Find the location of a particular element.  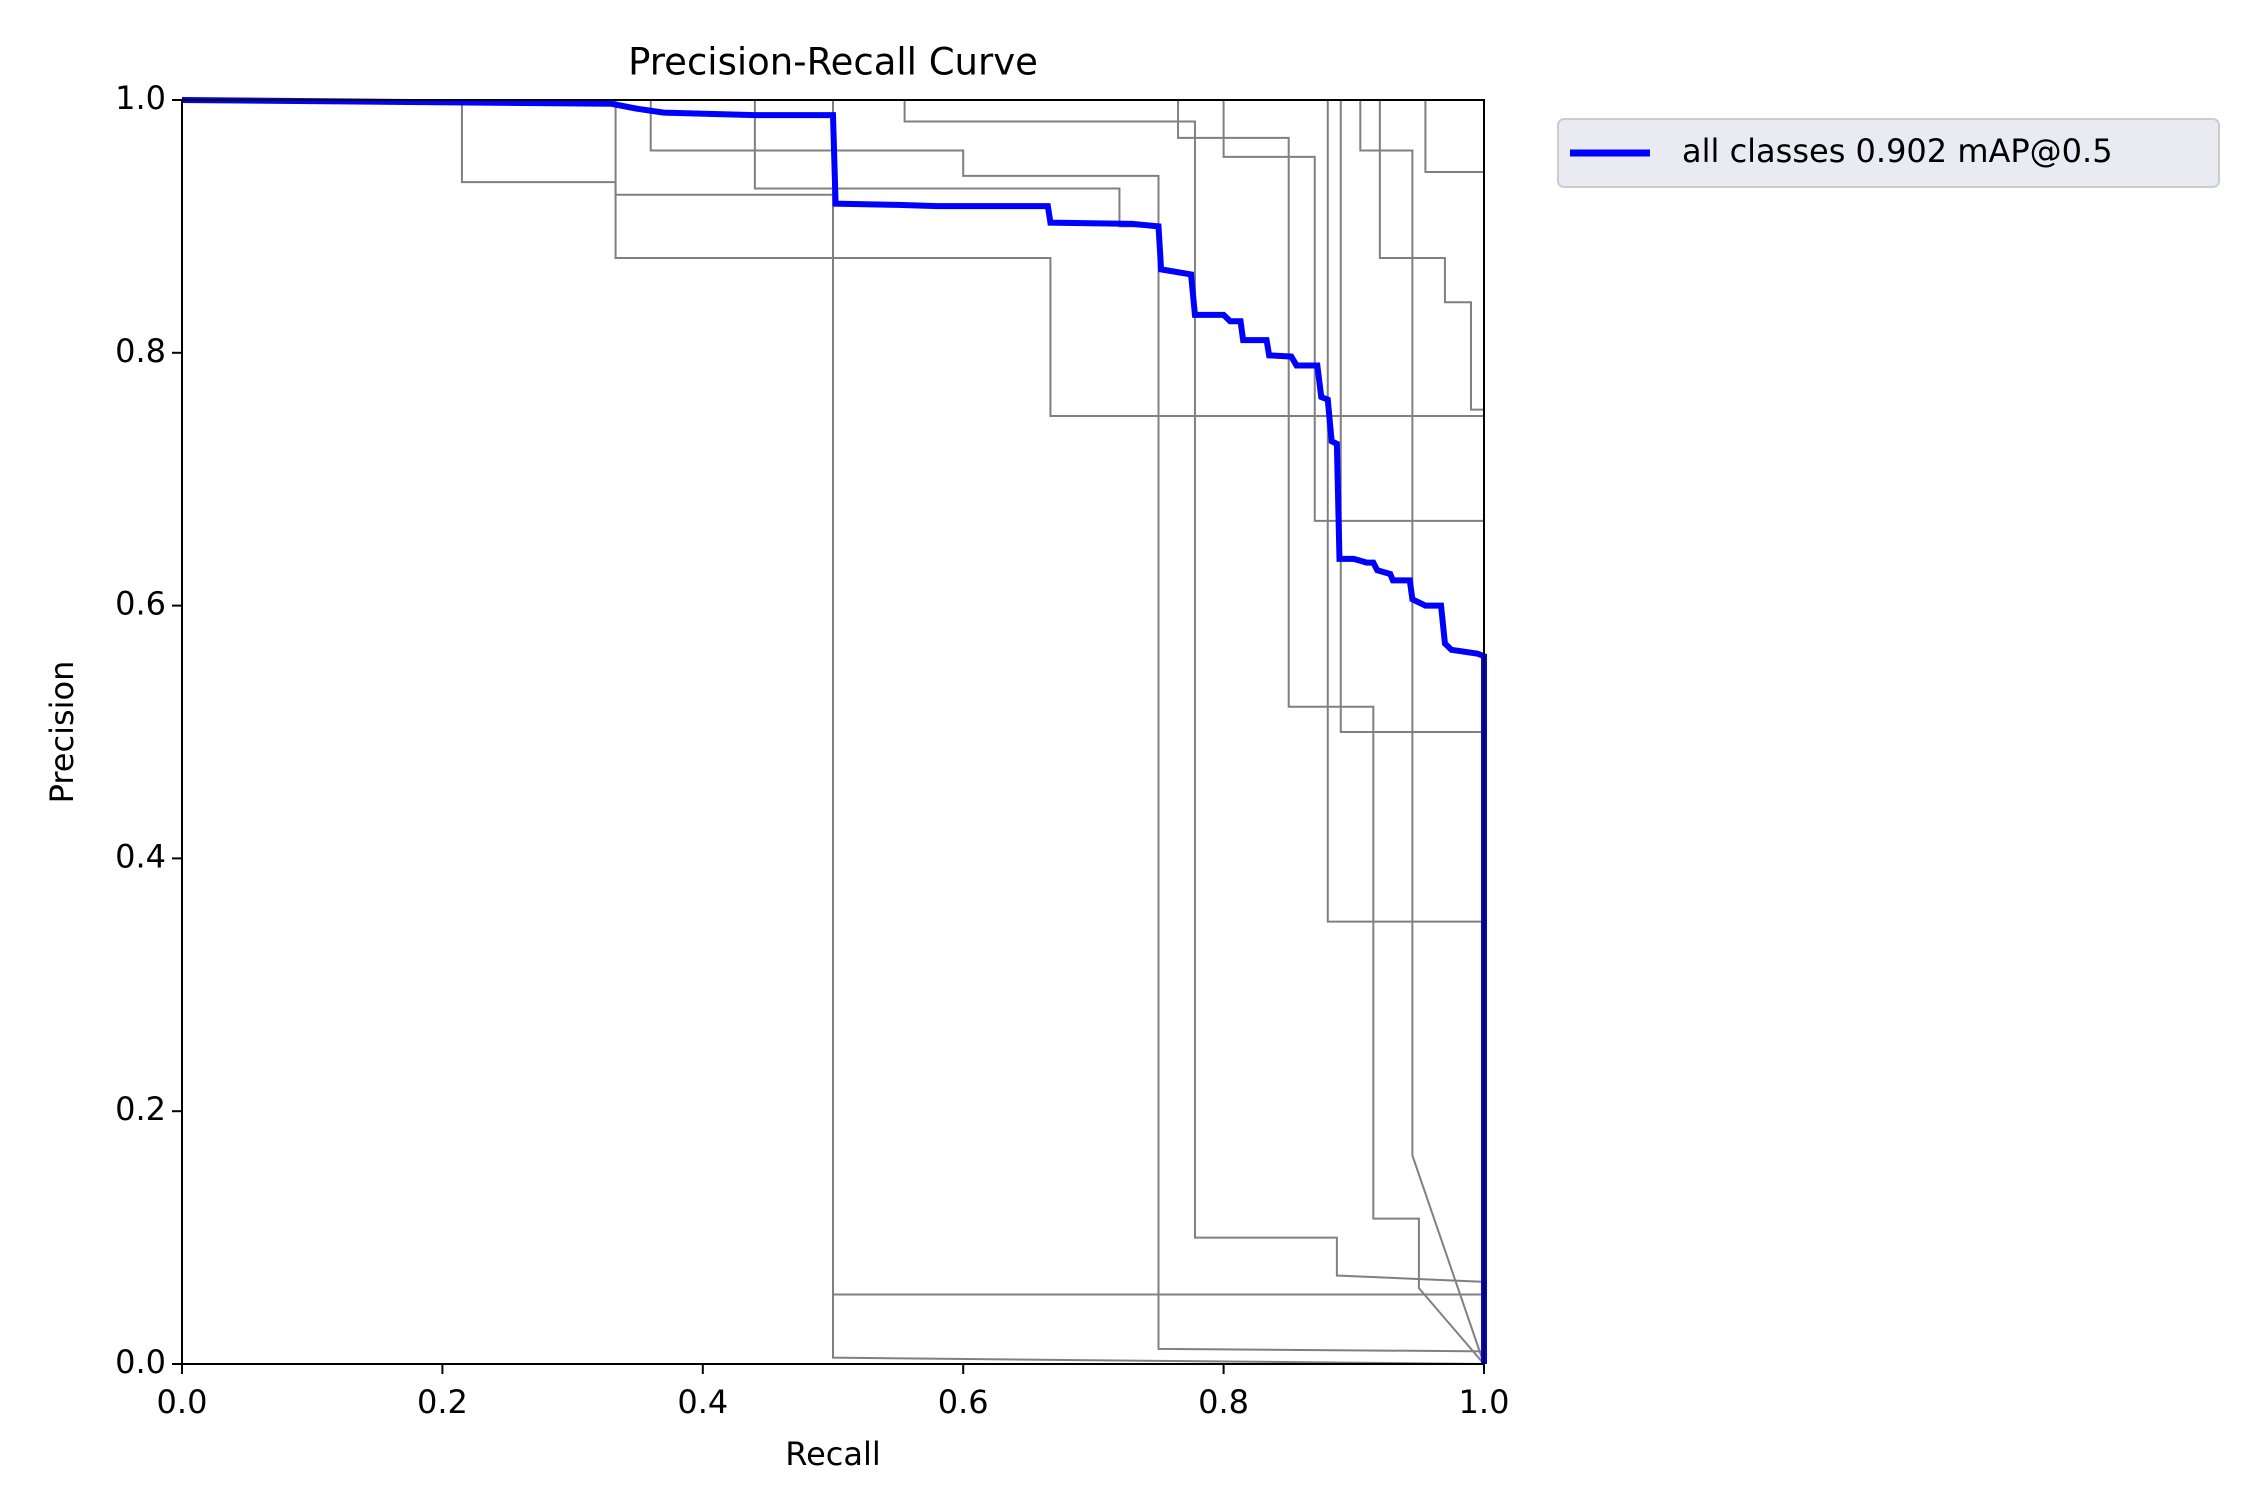

chart-title: Precision-Recall Curve is located at coordinates (833, 62).